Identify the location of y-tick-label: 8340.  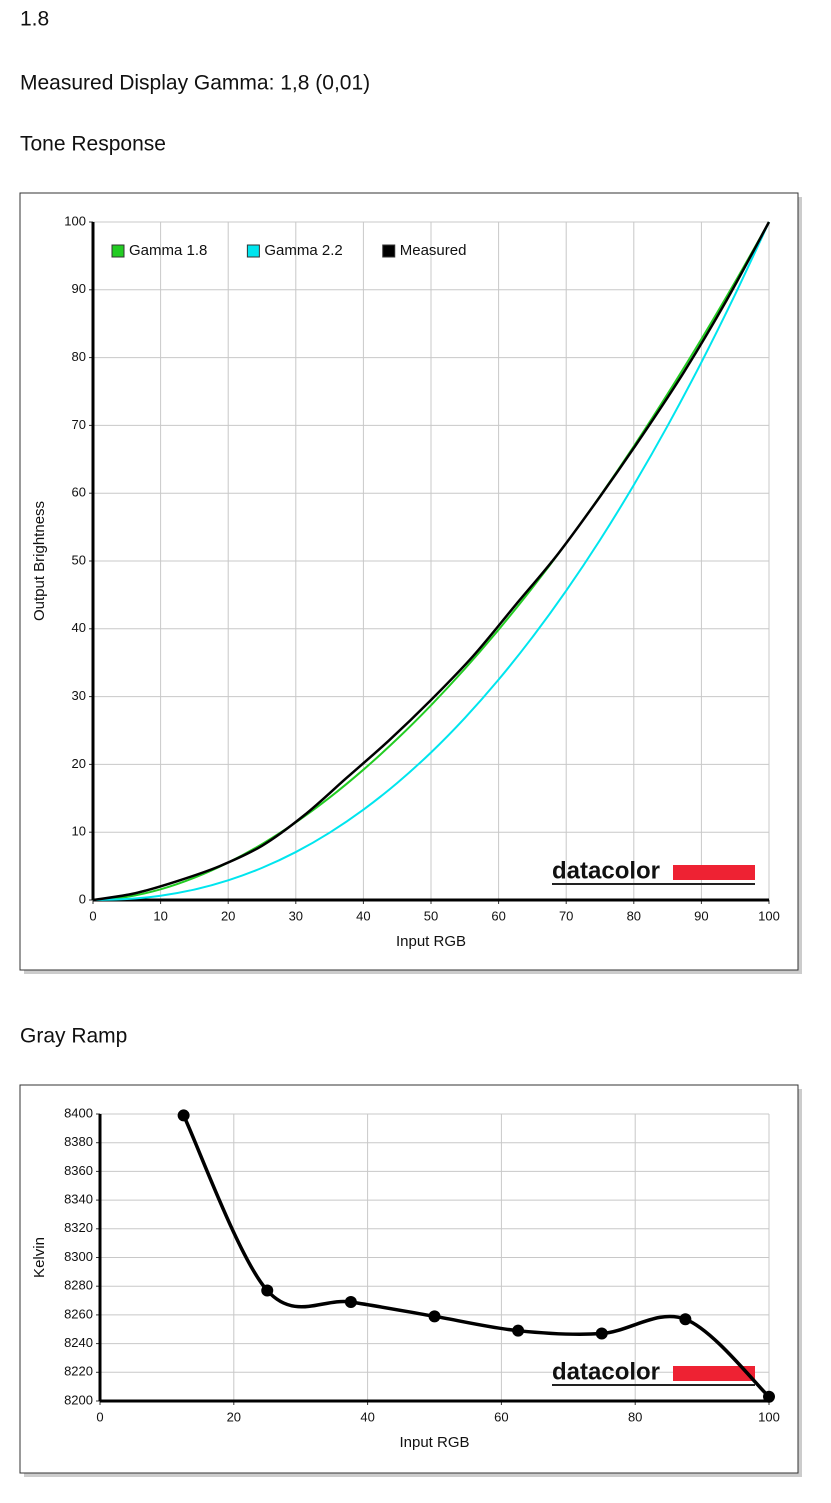
(78, 1199).